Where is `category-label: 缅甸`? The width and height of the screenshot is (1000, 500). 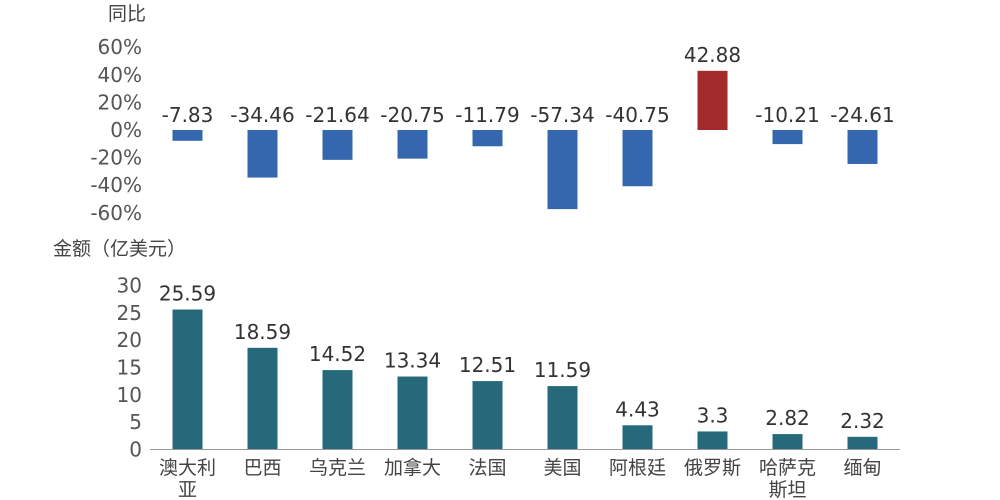
category-label: 缅甸 is located at coordinates (862, 468).